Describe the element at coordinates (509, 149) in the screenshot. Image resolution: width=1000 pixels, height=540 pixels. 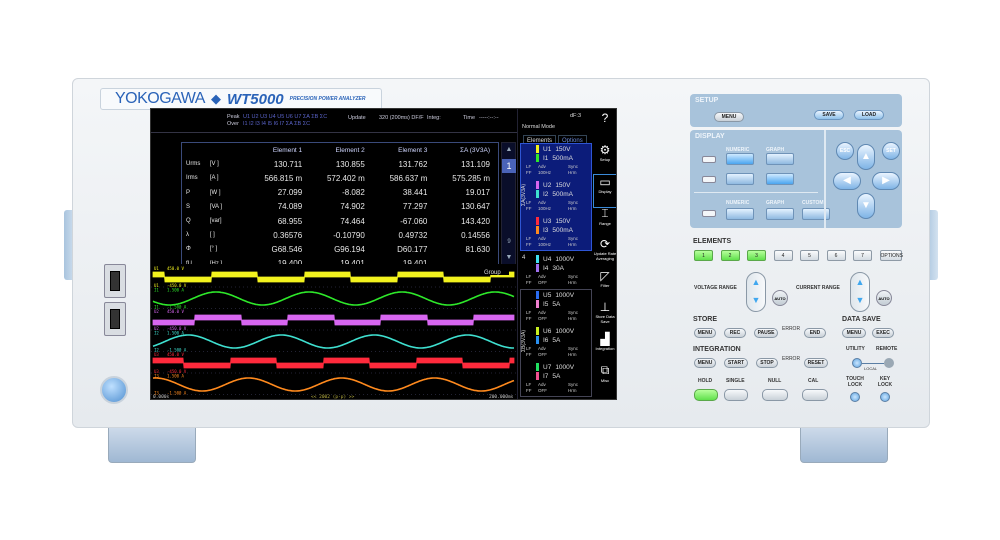
I see `scroll-up-icon: ▲` at that location.